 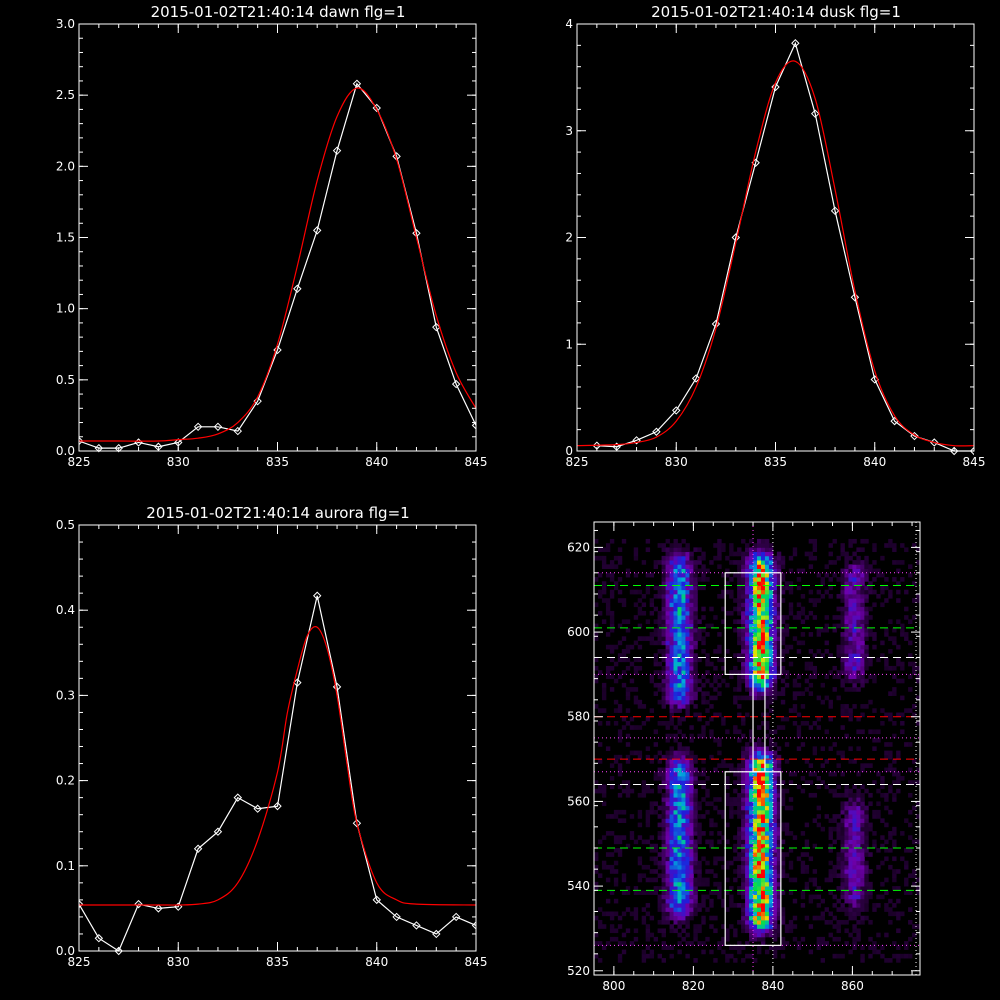 I want to click on x-tick-label: 830, so click(x=178, y=462).